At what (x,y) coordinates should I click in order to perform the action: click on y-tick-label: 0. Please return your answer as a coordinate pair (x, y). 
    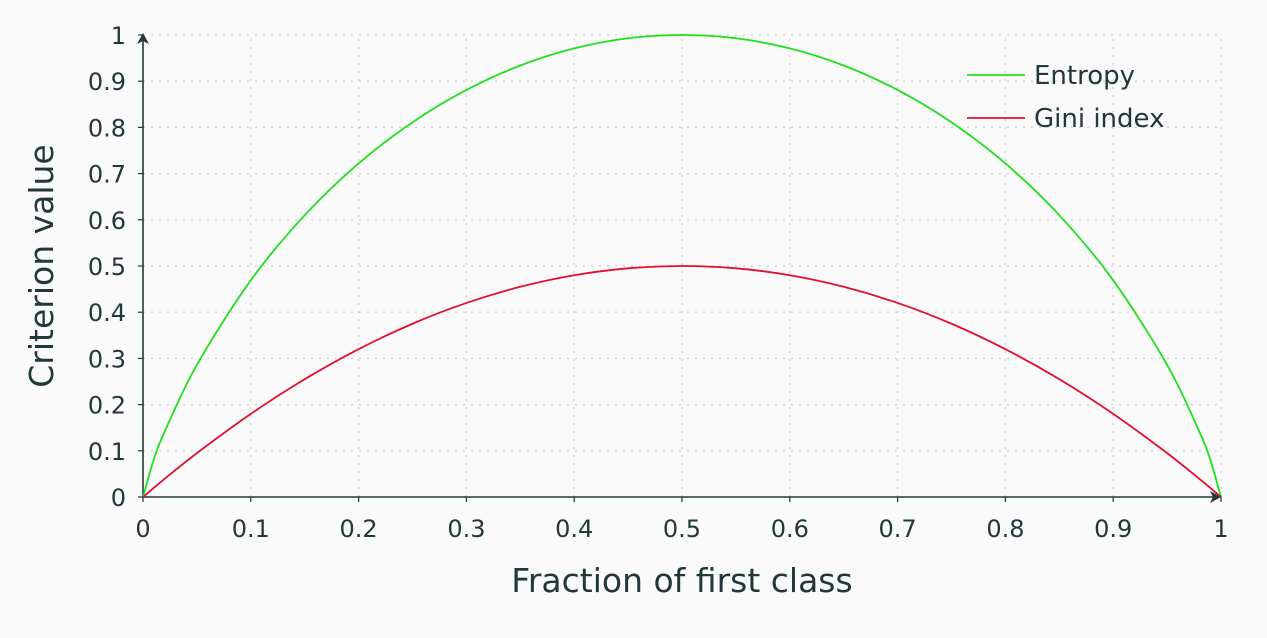
    Looking at the image, I should click on (118, 498).